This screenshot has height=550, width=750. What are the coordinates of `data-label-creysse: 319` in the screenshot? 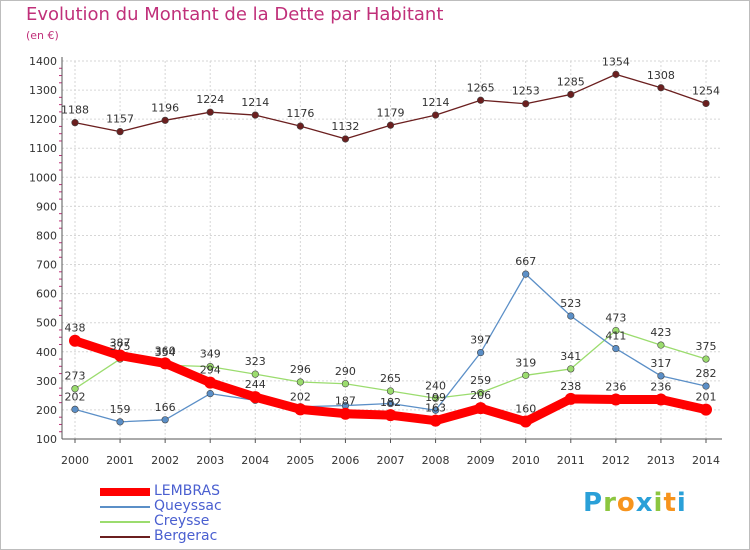 It's located at (525, 362).